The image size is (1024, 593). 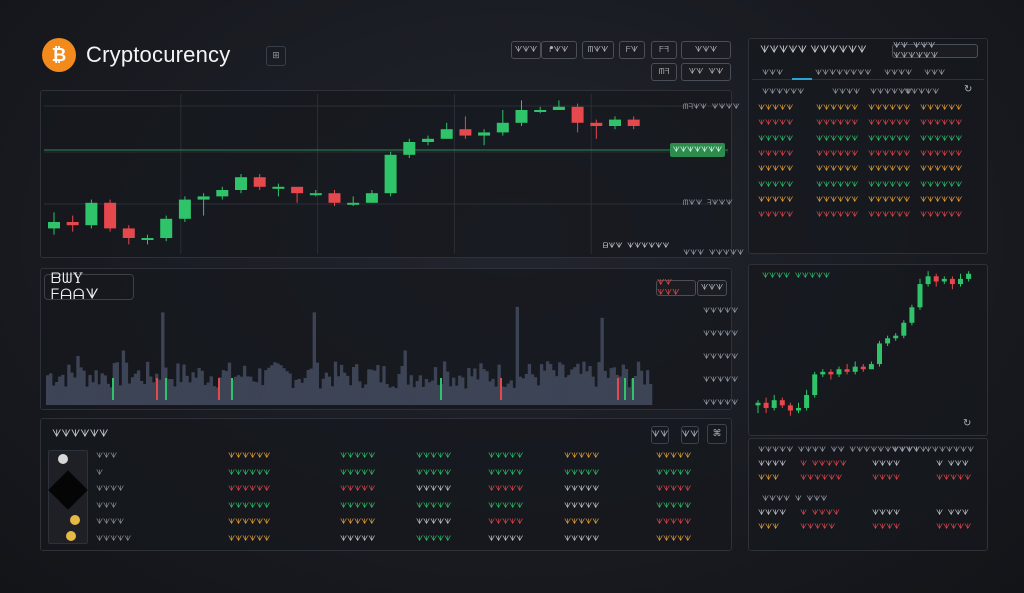 I want to click on volume-control-2: ᗐᗐᗐ, so click(x=712, y=288).